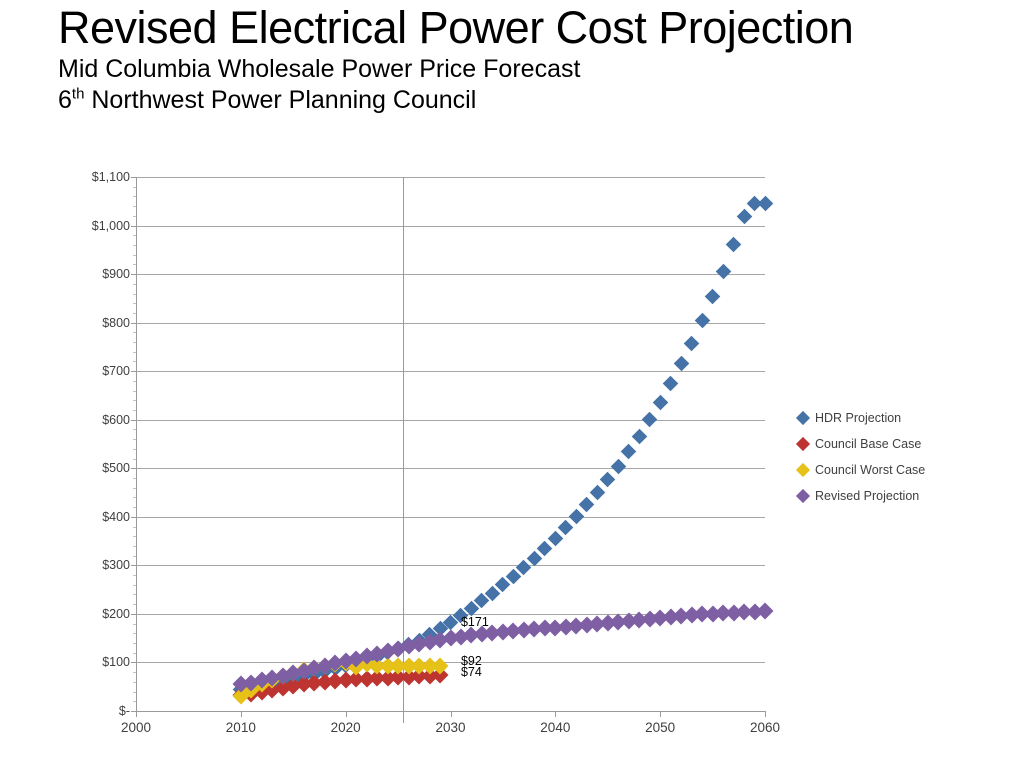 The width and height of the screenshot is (1024, 768). I want to click on data-label: $74, so click(471, 672).